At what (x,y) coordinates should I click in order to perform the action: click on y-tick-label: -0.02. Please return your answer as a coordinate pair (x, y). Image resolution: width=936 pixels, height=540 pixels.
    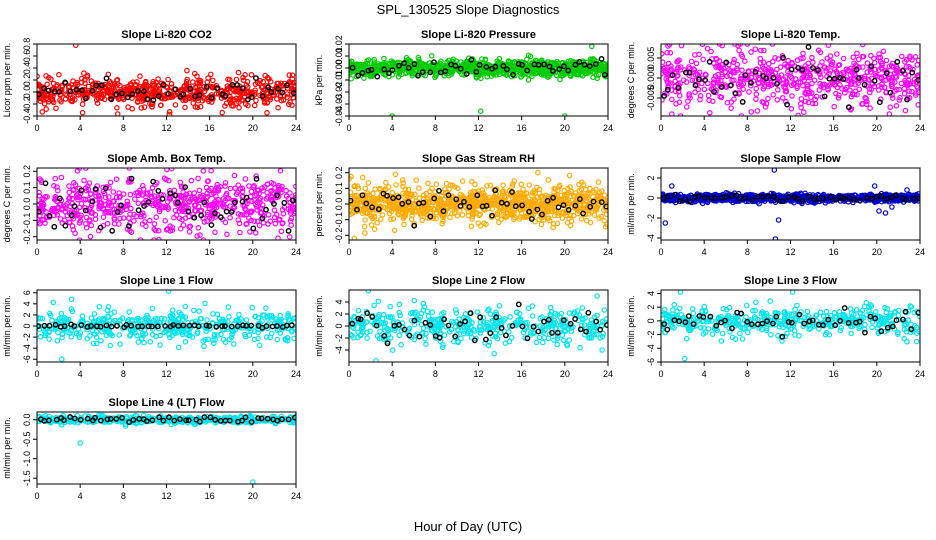
    Looking at the image, I should click on (339, 92).